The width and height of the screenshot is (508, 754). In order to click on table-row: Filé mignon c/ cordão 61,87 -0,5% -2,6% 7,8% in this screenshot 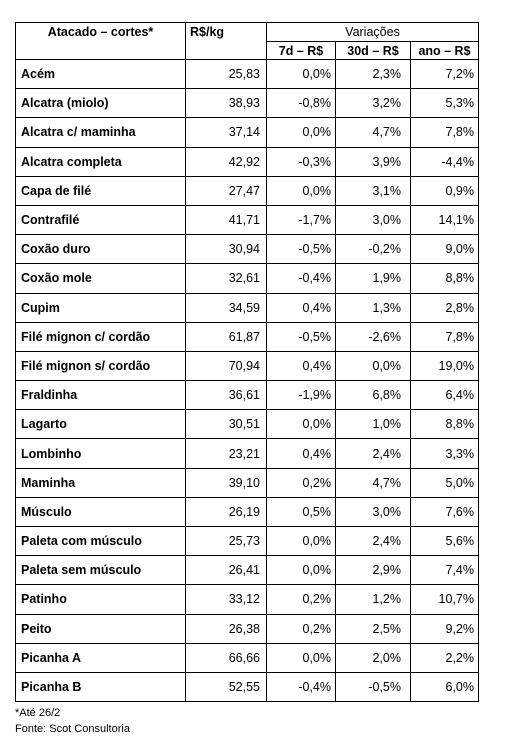, I will do `click(247, 336)`.